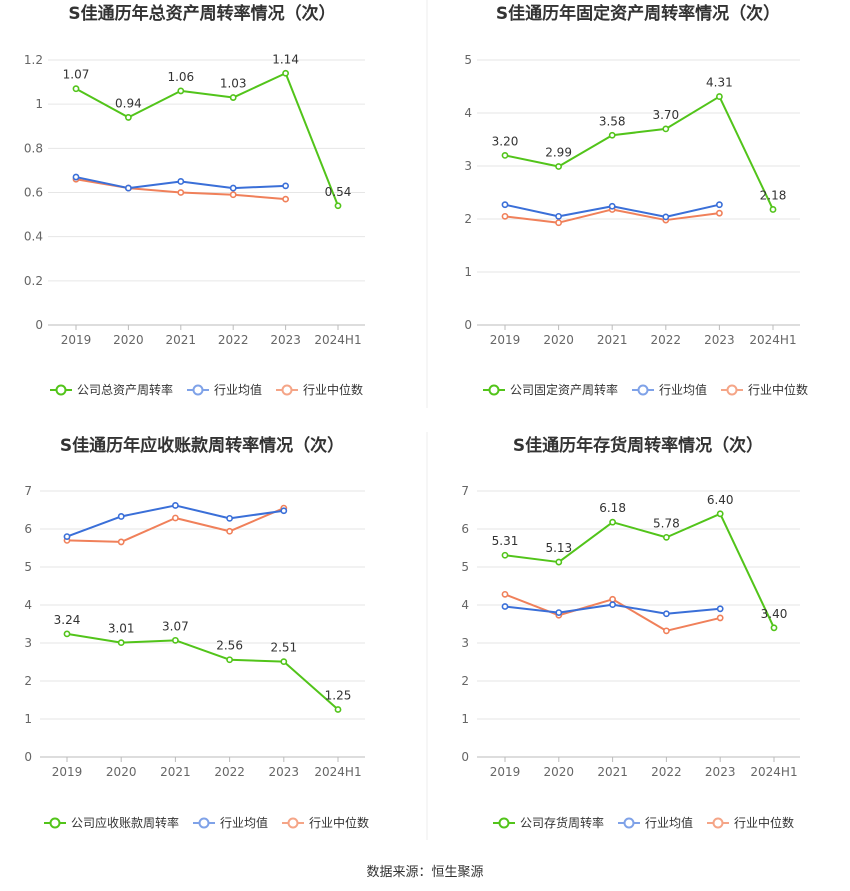 The width and height of the screenshot is (850, 891). Describe the element at coordinates (33, 60) in the screenshot. I see `y-tick-label: 1.2` at that location.